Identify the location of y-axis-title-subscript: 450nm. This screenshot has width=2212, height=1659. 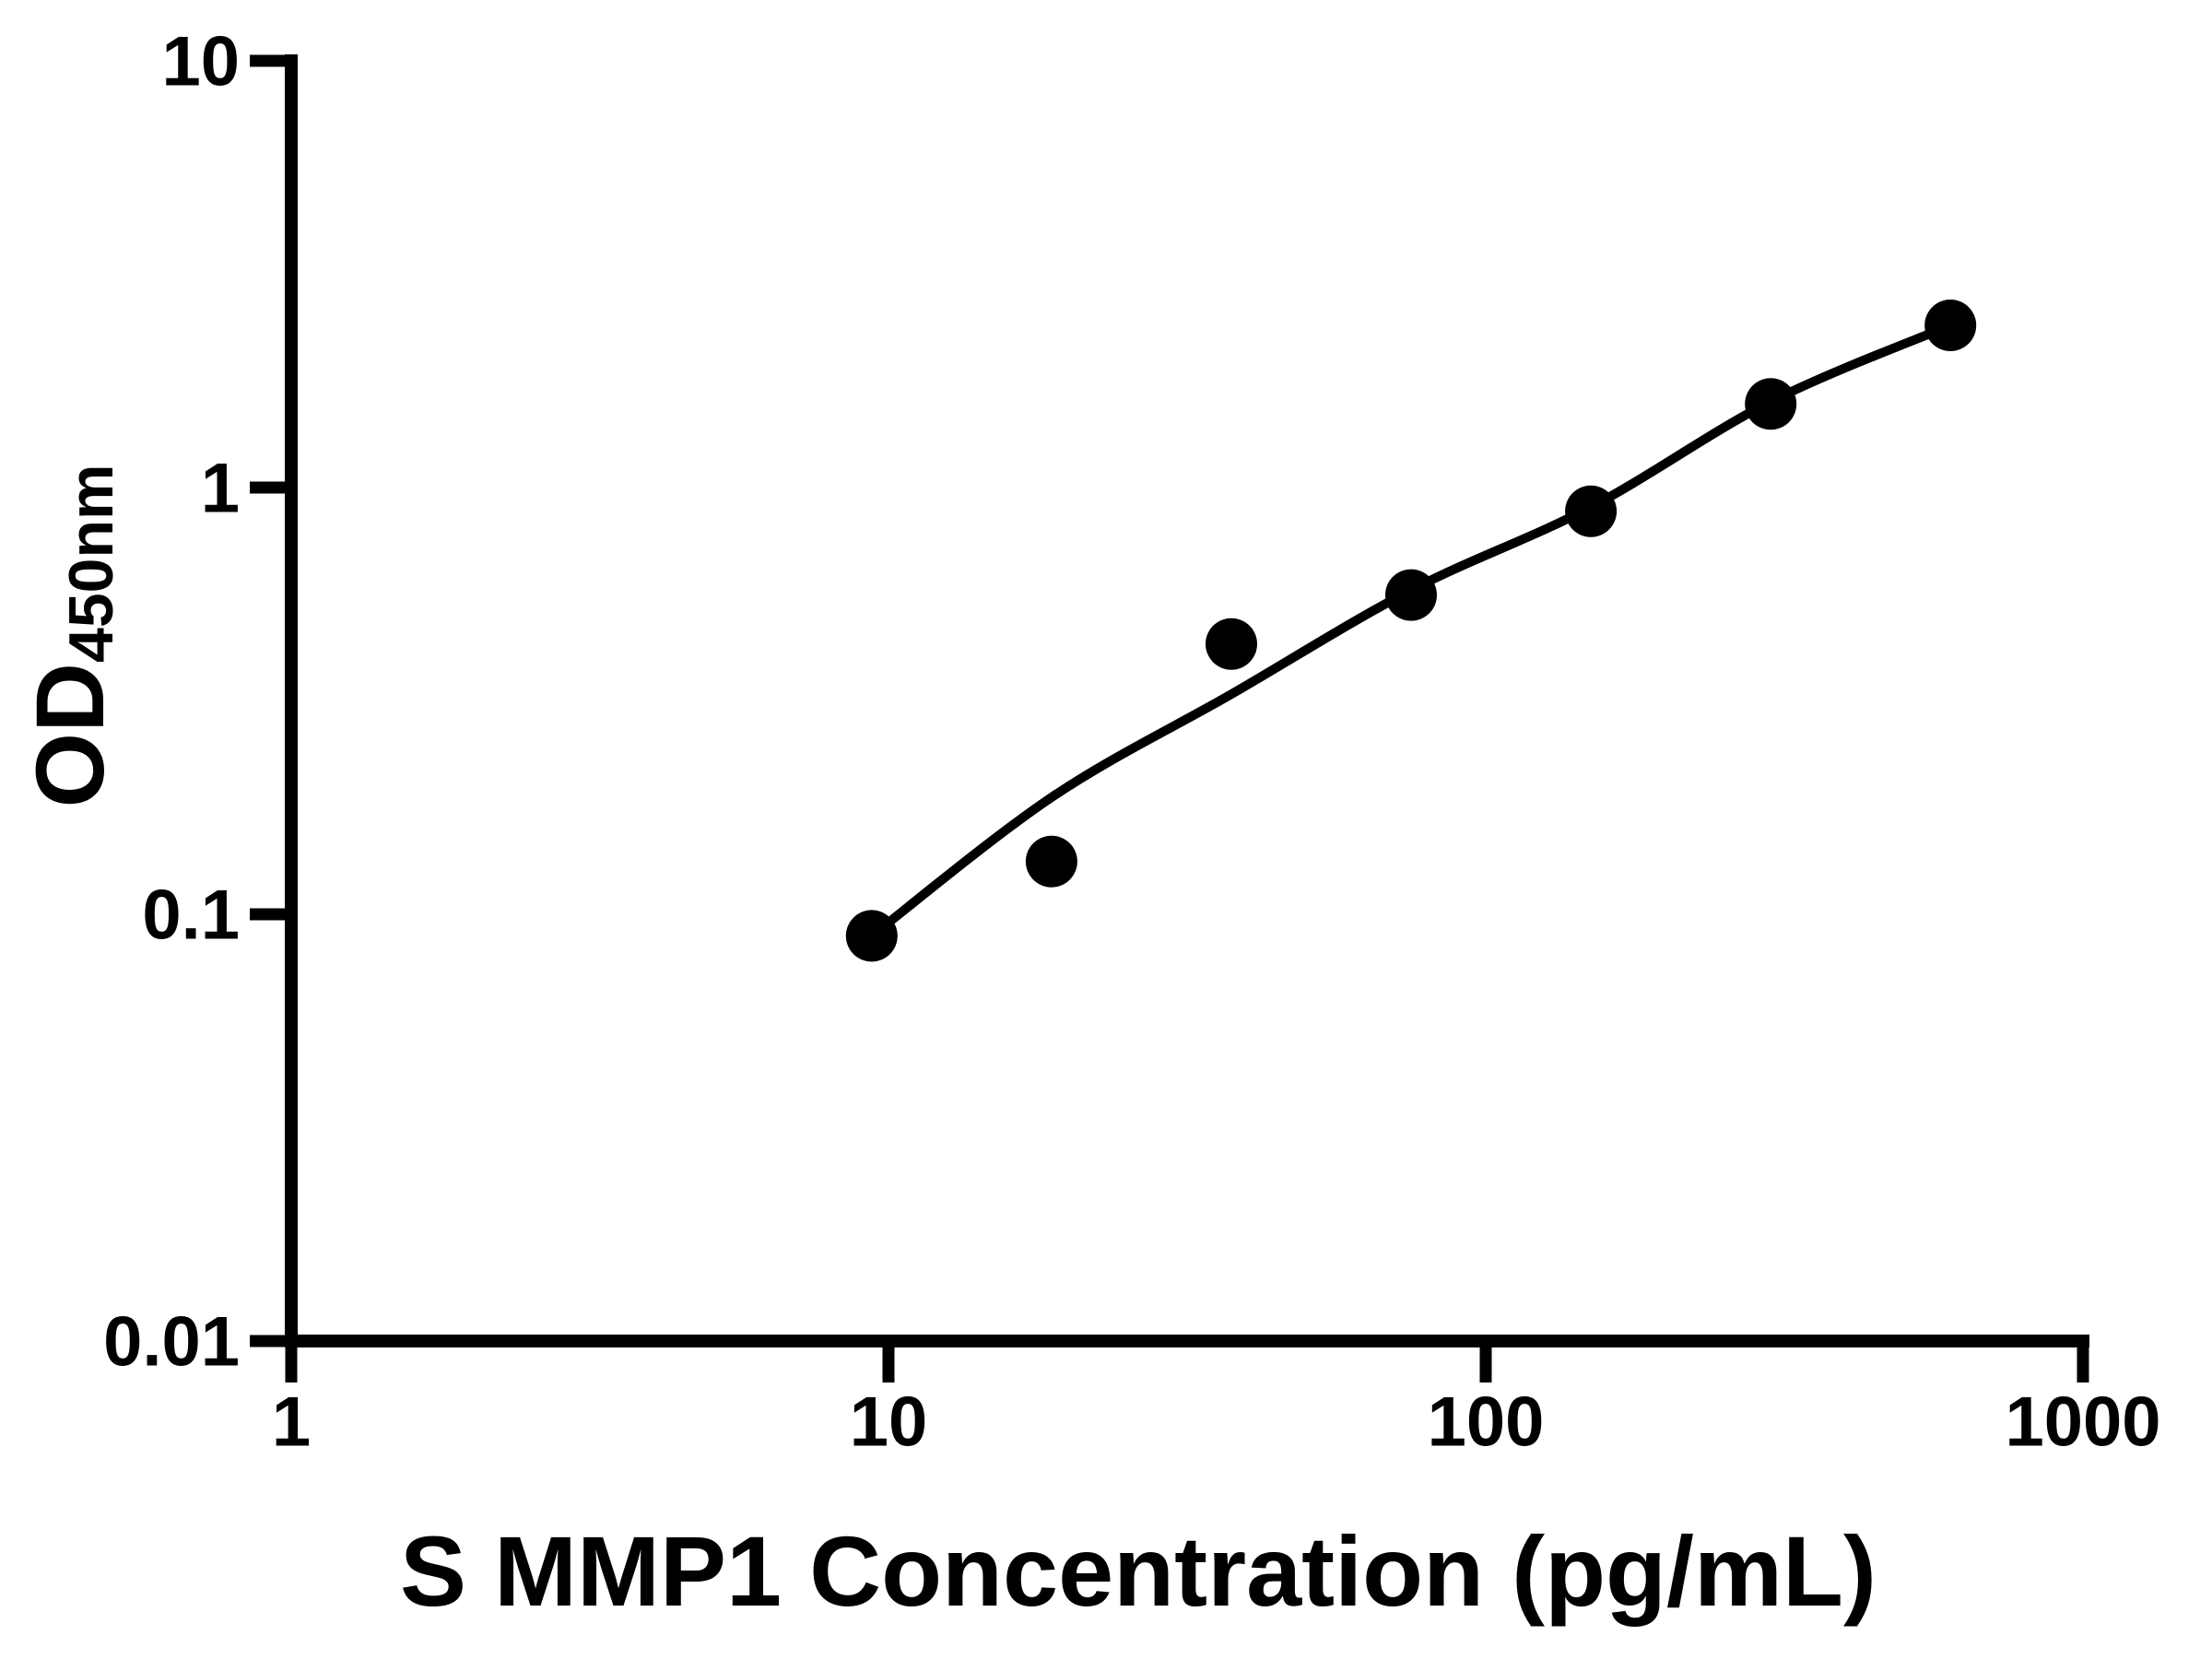
(91, 564).